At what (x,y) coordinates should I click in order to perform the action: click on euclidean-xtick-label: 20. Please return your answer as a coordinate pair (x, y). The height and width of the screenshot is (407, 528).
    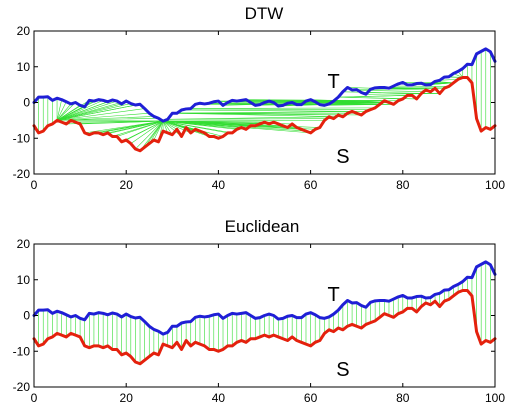
    Looking at the image, I should click on (127, 398).